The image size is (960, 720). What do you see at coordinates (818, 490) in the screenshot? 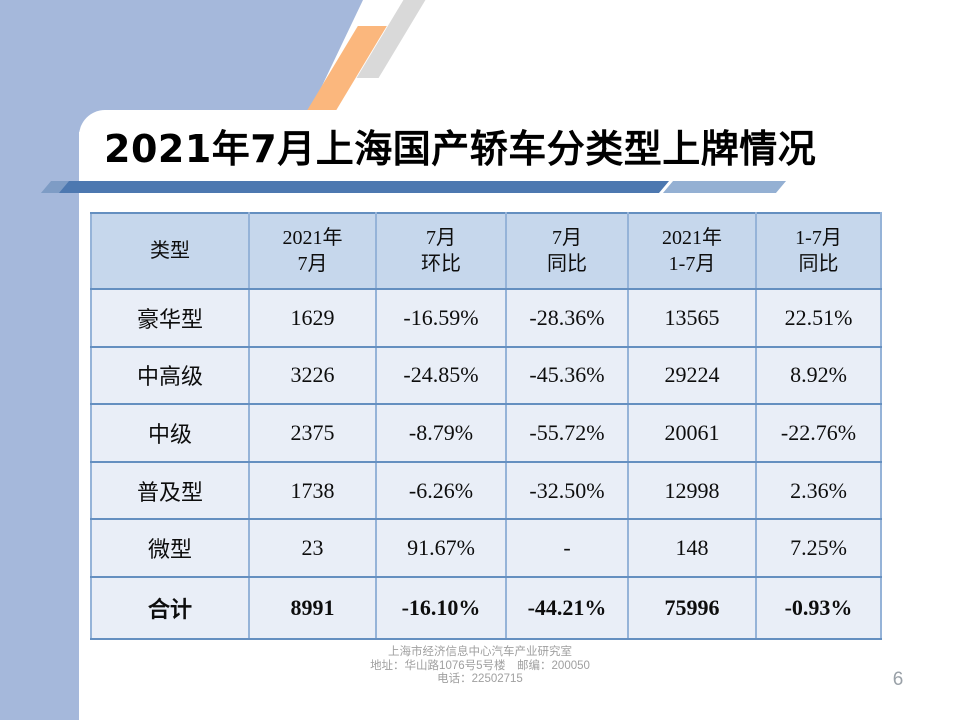
I see `table-cell: 2.36%` at bounding box center [818, 490].